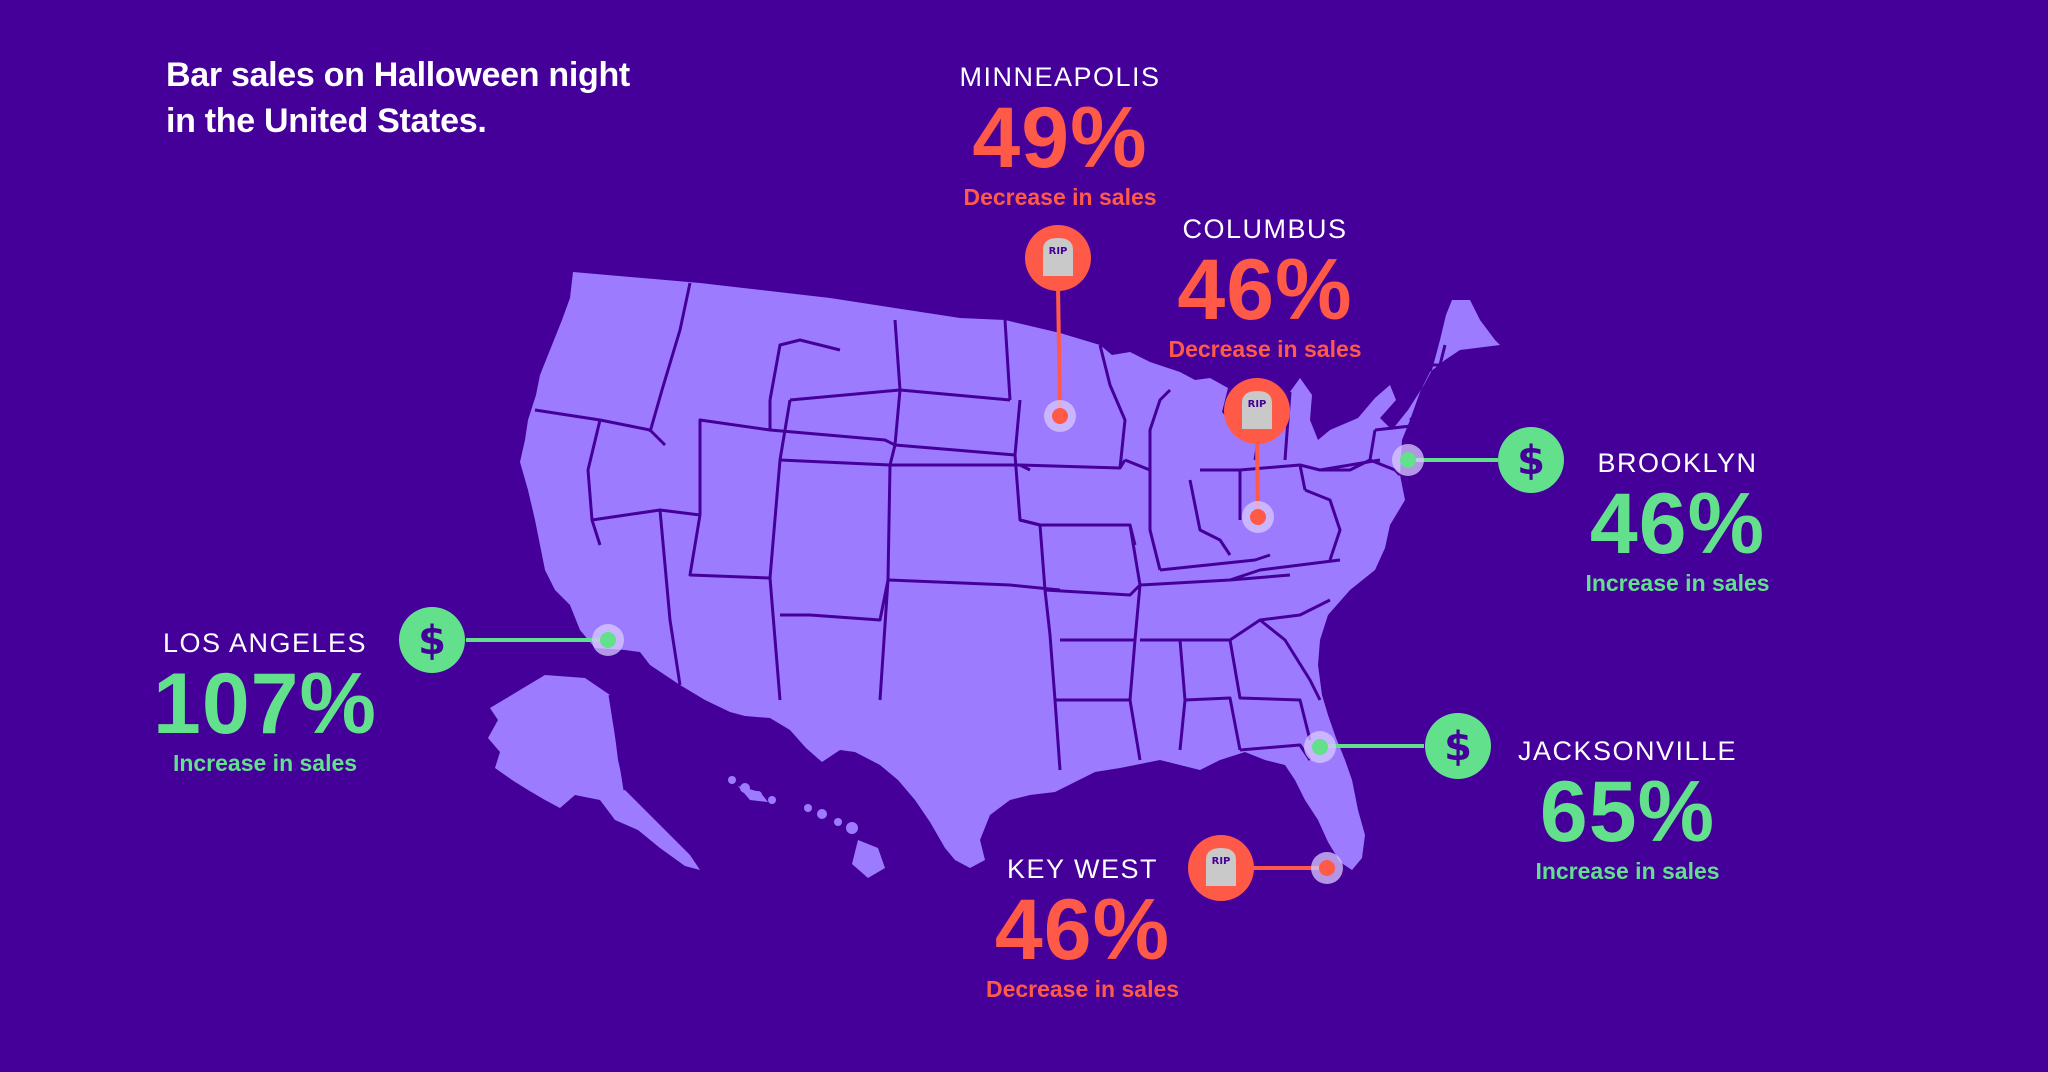  Describe the element at coordinates (1320, 747) in the screenshot. I see `jacksonville-pin-marker` at that location.